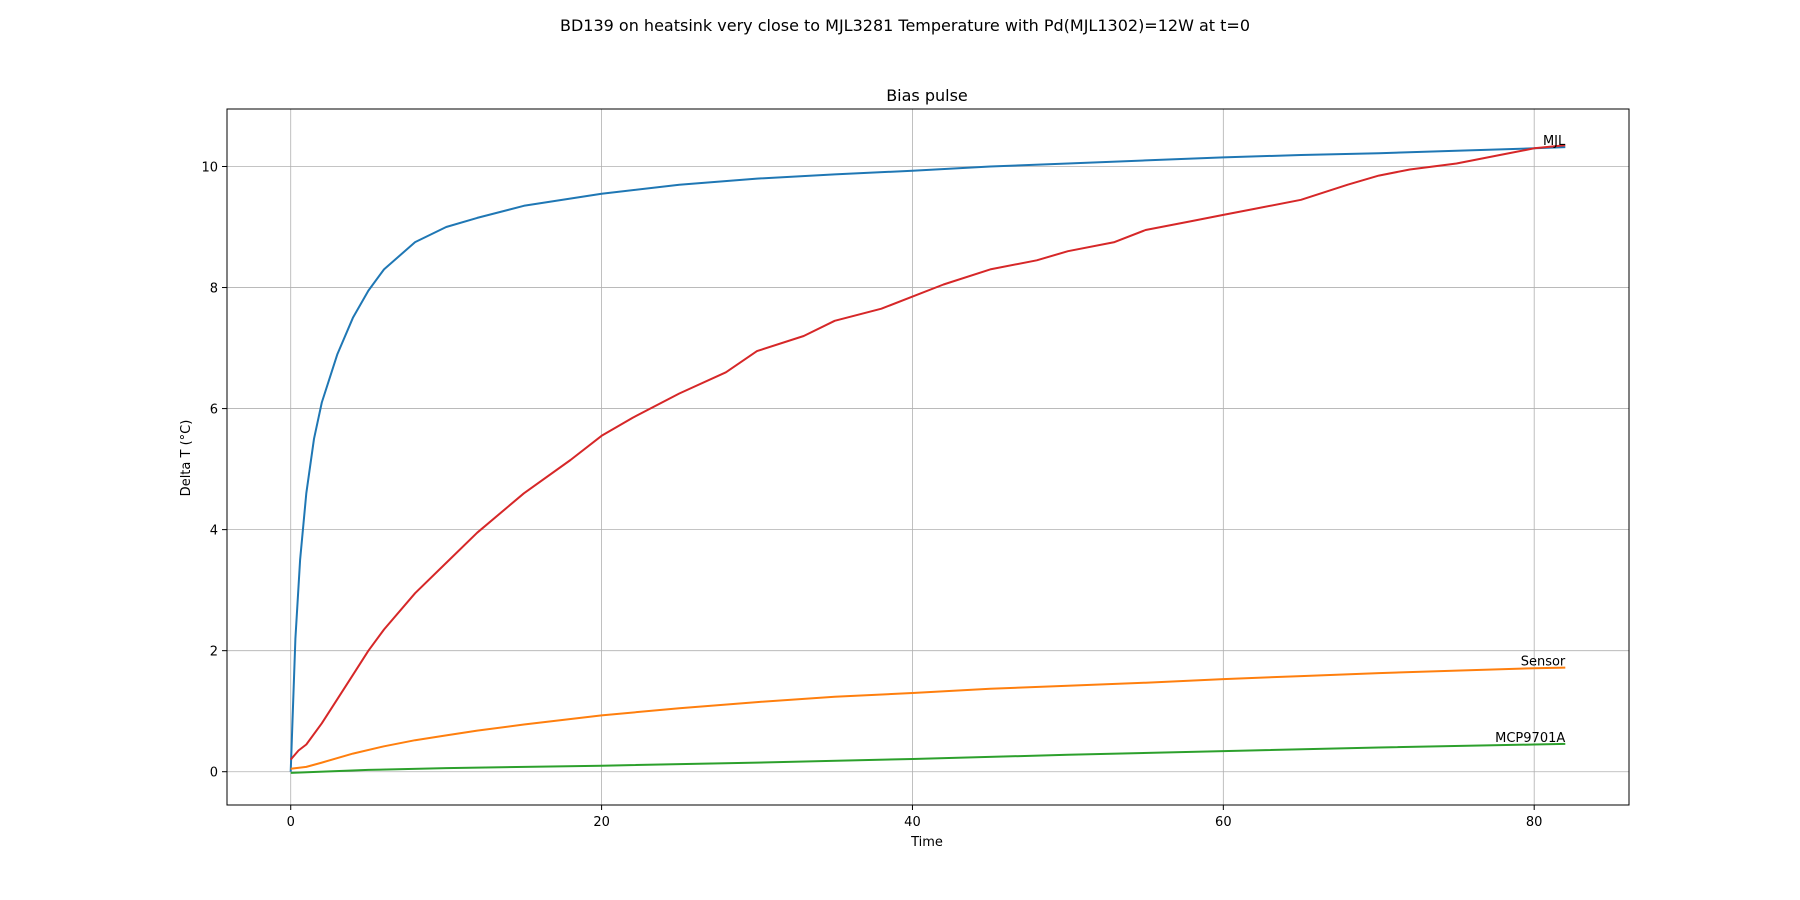 The image size is (1800, 900). Describe the element at coordinates (601, 822) in the screenshot. I see `x-tick-label: 20` at that location.